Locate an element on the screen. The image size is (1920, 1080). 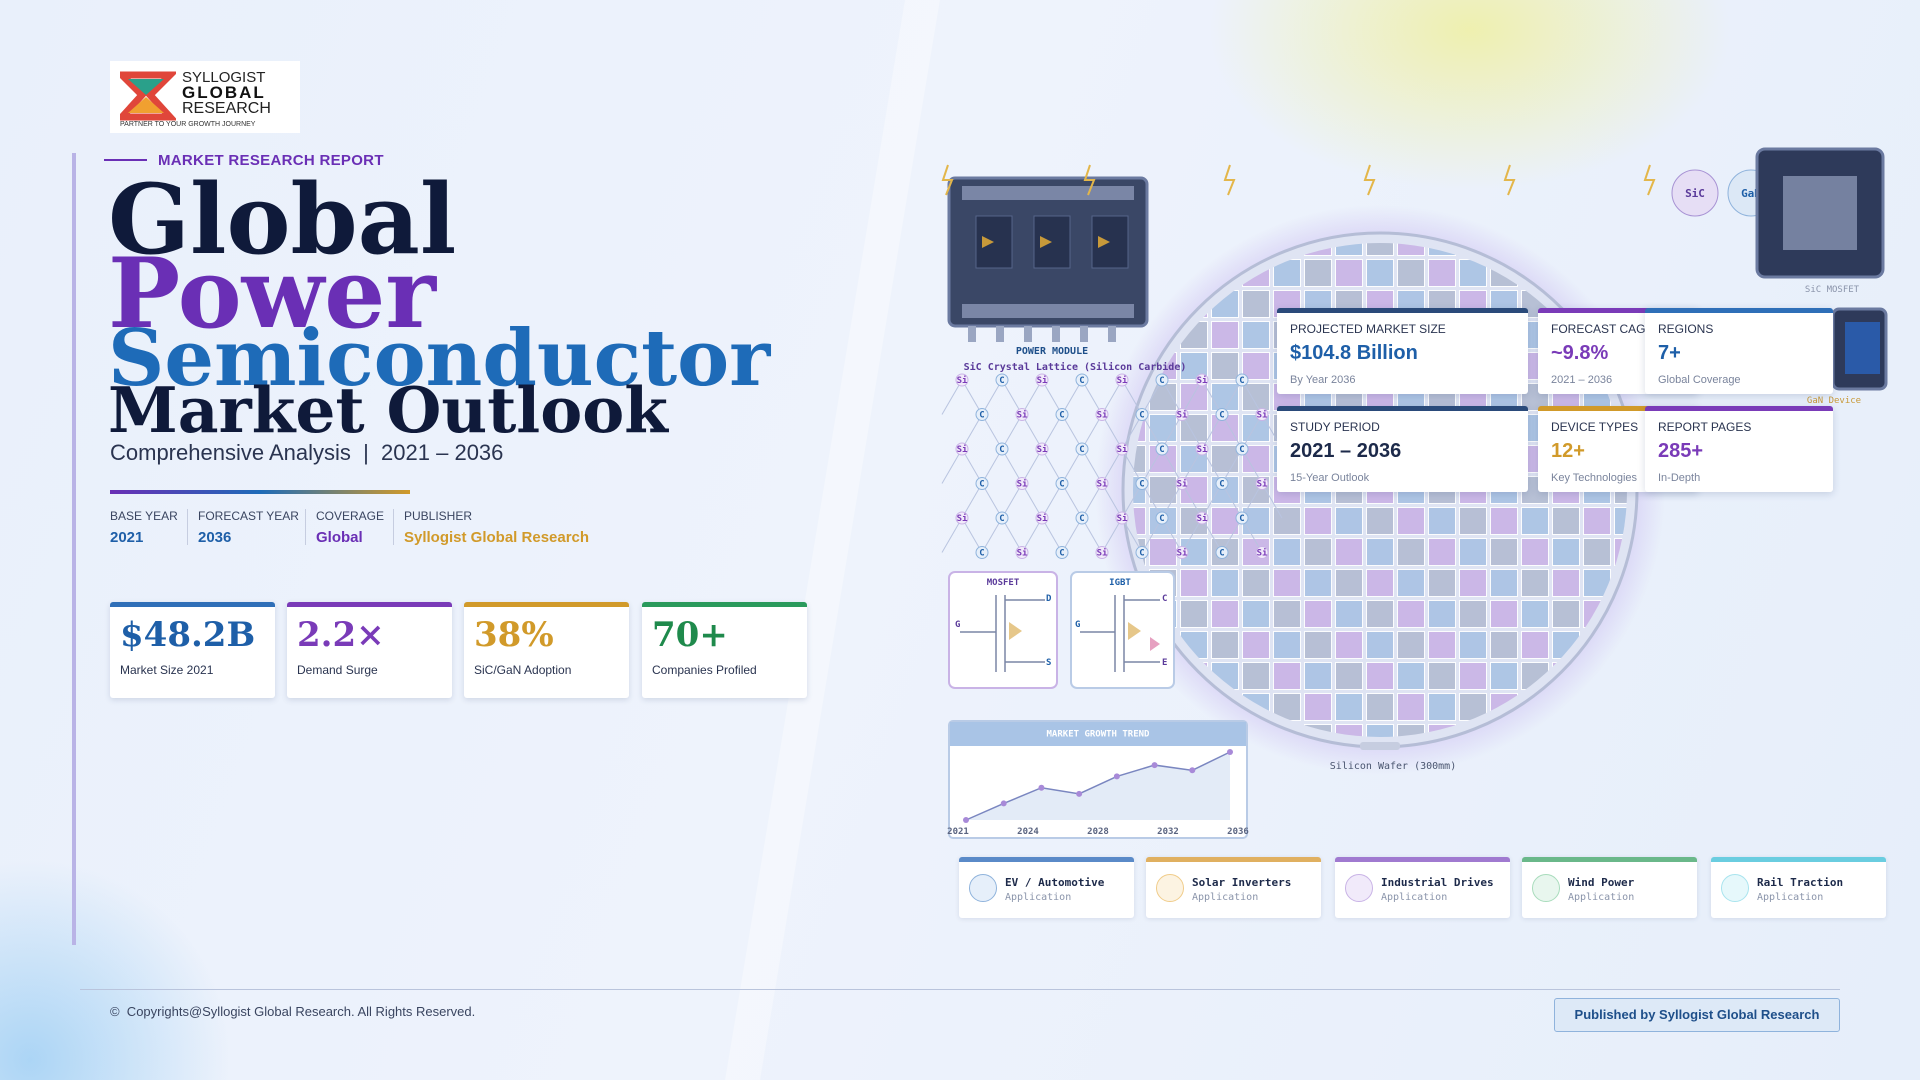
stat-label: Market Size 2021 is located at coordinates (167, 670).